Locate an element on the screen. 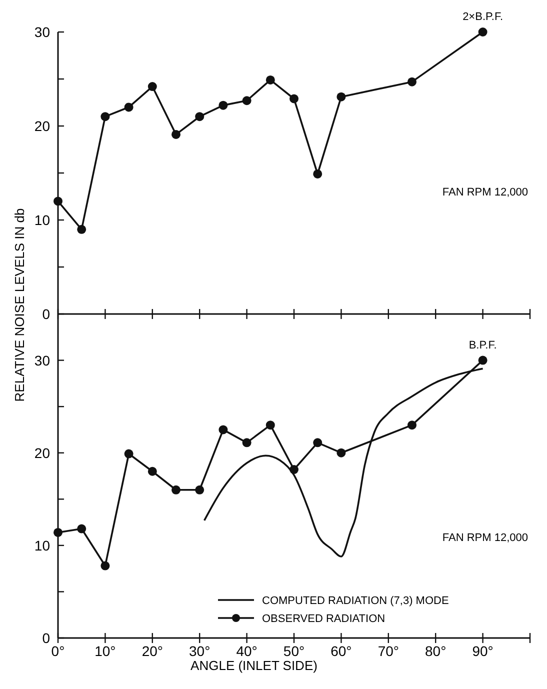  x-axis-title: ANGLE (INLET SIDE) is located at coordinates (254, 665).